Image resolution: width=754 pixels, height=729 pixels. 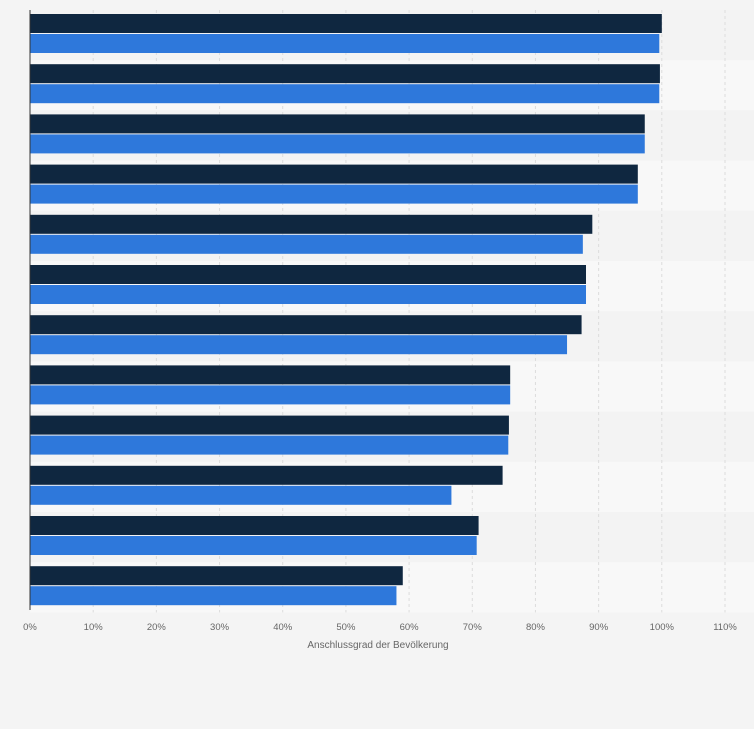 I want to click on x-tick-label: 10%, so click(x=94, y=627).